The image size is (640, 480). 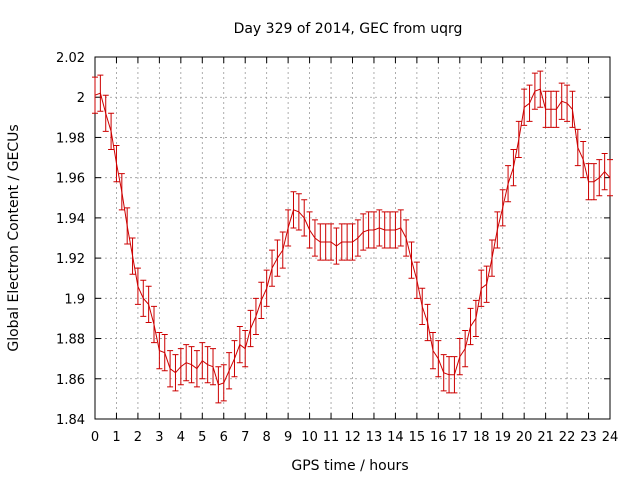 What do you see at coordinates (70, 58) in the screenshot?
I see `y-tick-label: 2.02` at bounding box center [70, 58].